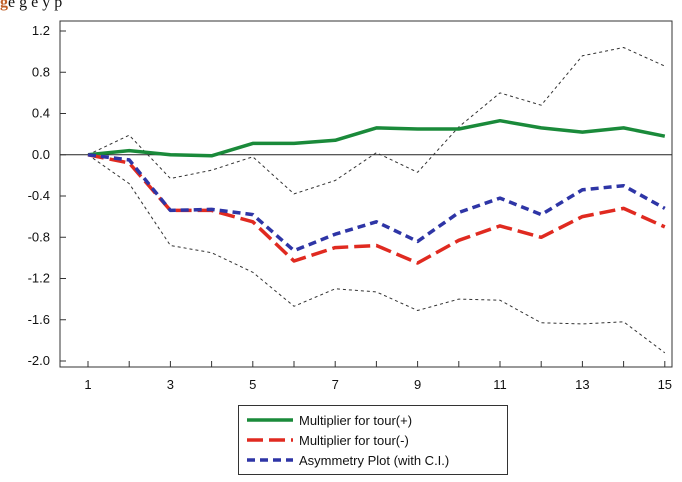  Describe the element at coordinates (41, 30) in the screenshot. I see `y-tick-label: 1.2` at that location.